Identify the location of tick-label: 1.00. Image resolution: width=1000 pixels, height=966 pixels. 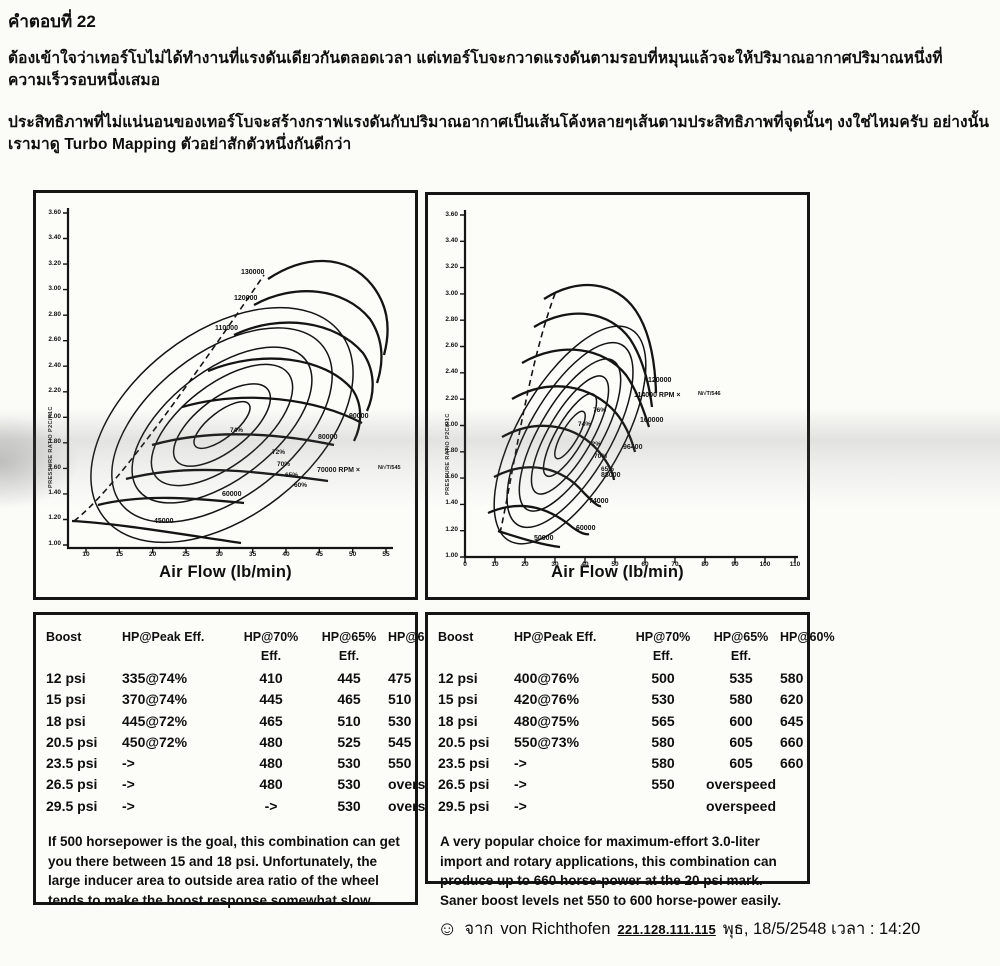
(451, 555).